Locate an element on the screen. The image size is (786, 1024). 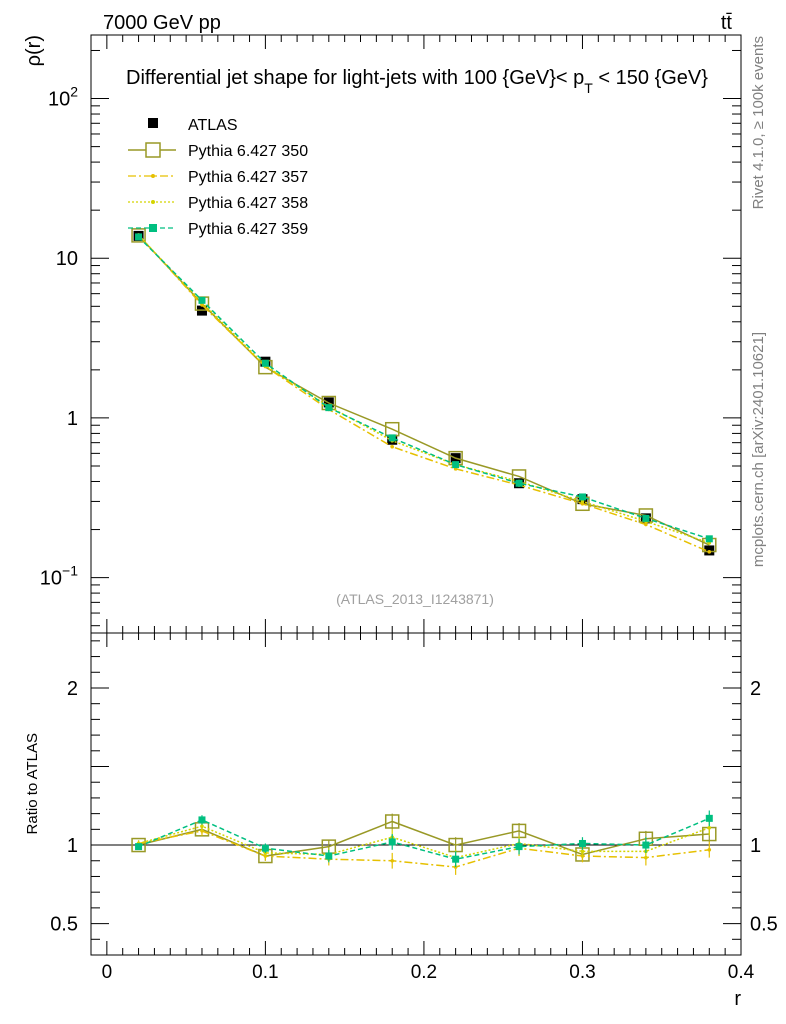
ratio-tick-label: 2 is located at coordinates (72, 689).